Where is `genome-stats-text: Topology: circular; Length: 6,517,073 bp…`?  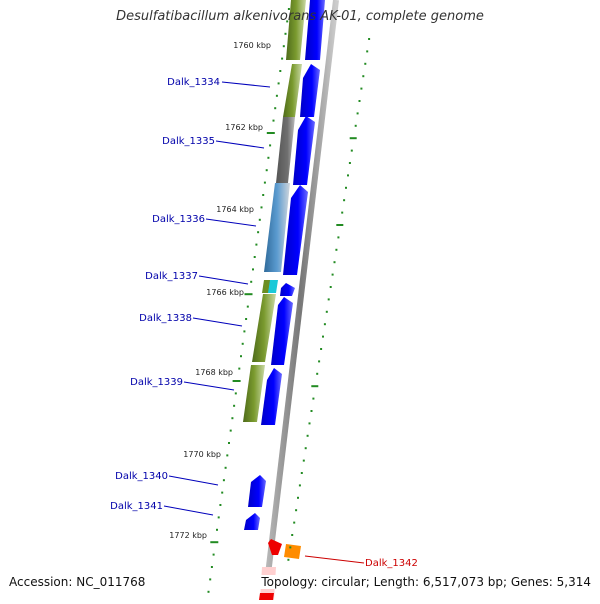 genome-stats-text: Topology: circular; Length: 6,517,073 bp… is located at coordinates (426, 582).